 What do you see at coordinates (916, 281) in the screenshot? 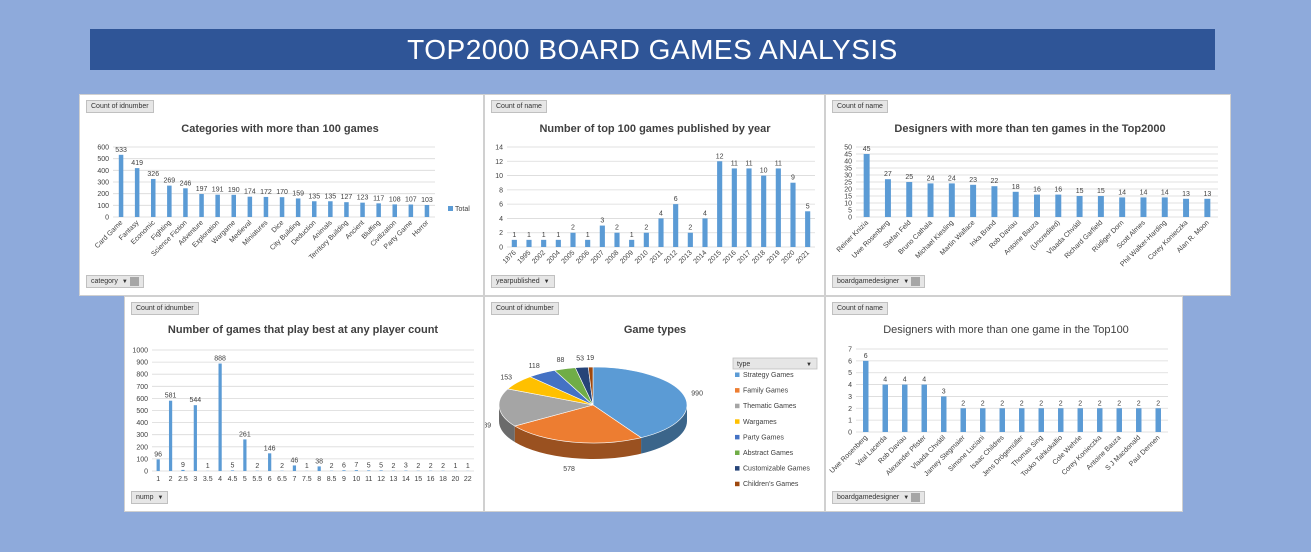
I see `filter-icon` at bounding box center [916, 281].